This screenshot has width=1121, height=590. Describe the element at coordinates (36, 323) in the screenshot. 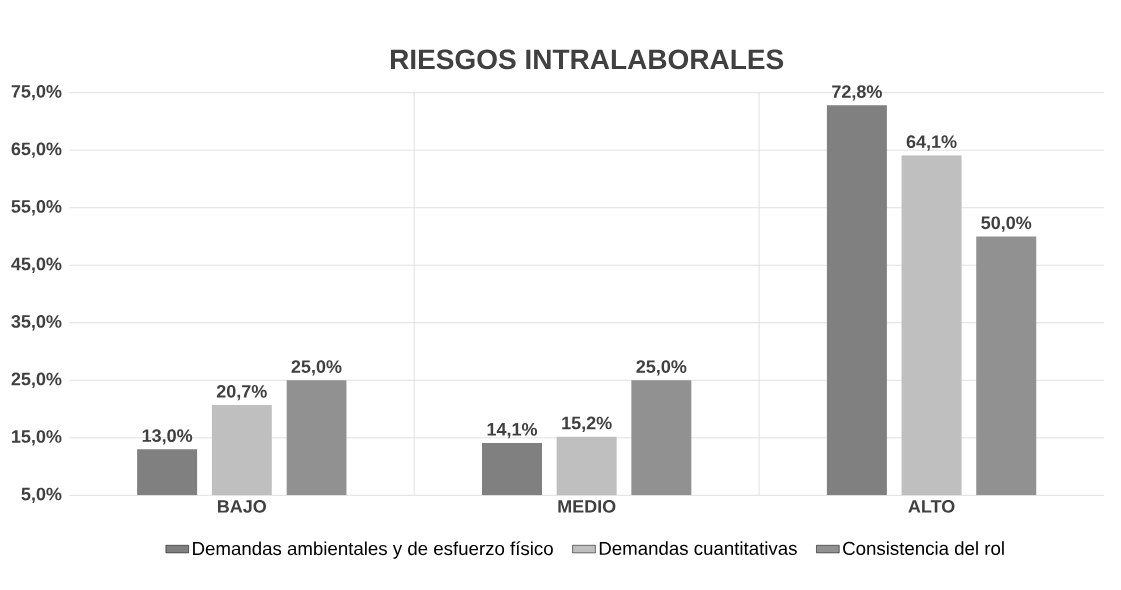

I see `y-tick-label: 35,0%` at that location.